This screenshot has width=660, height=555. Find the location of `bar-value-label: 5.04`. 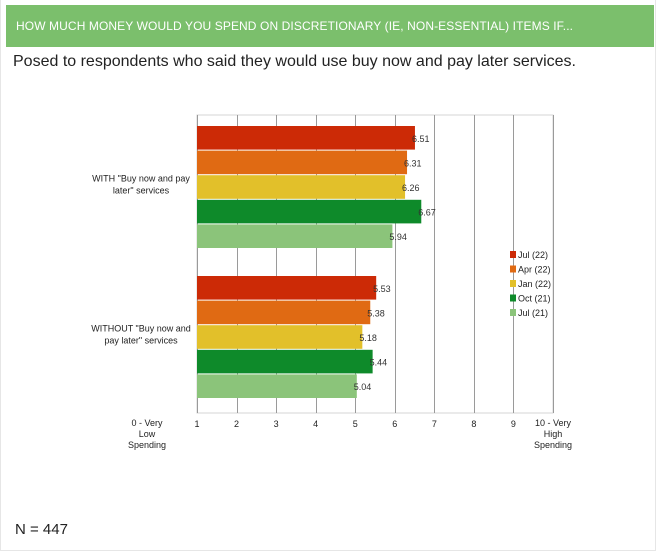

bar-value-label: 5.04 is located at coordinates (363, 387).